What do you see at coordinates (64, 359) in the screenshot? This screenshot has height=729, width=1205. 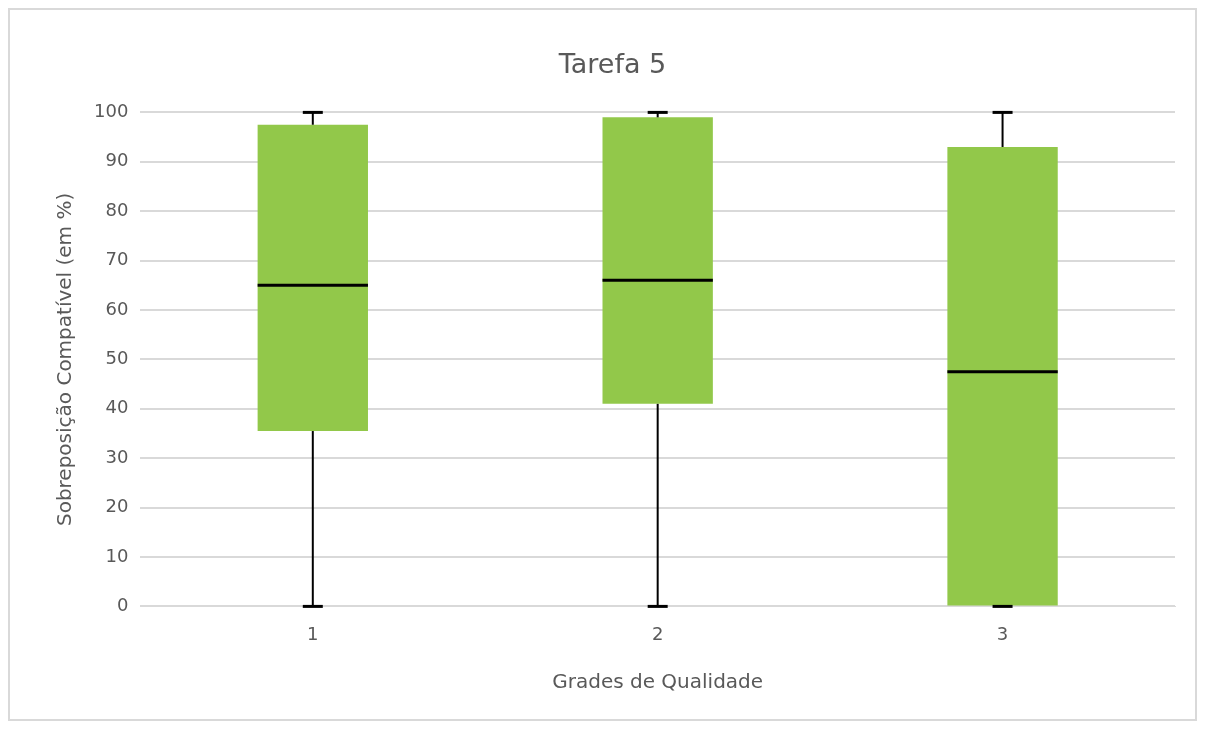 I see `y-axis-title: Sobreposição Compatível (em %)` at bounding box center [64, 359].